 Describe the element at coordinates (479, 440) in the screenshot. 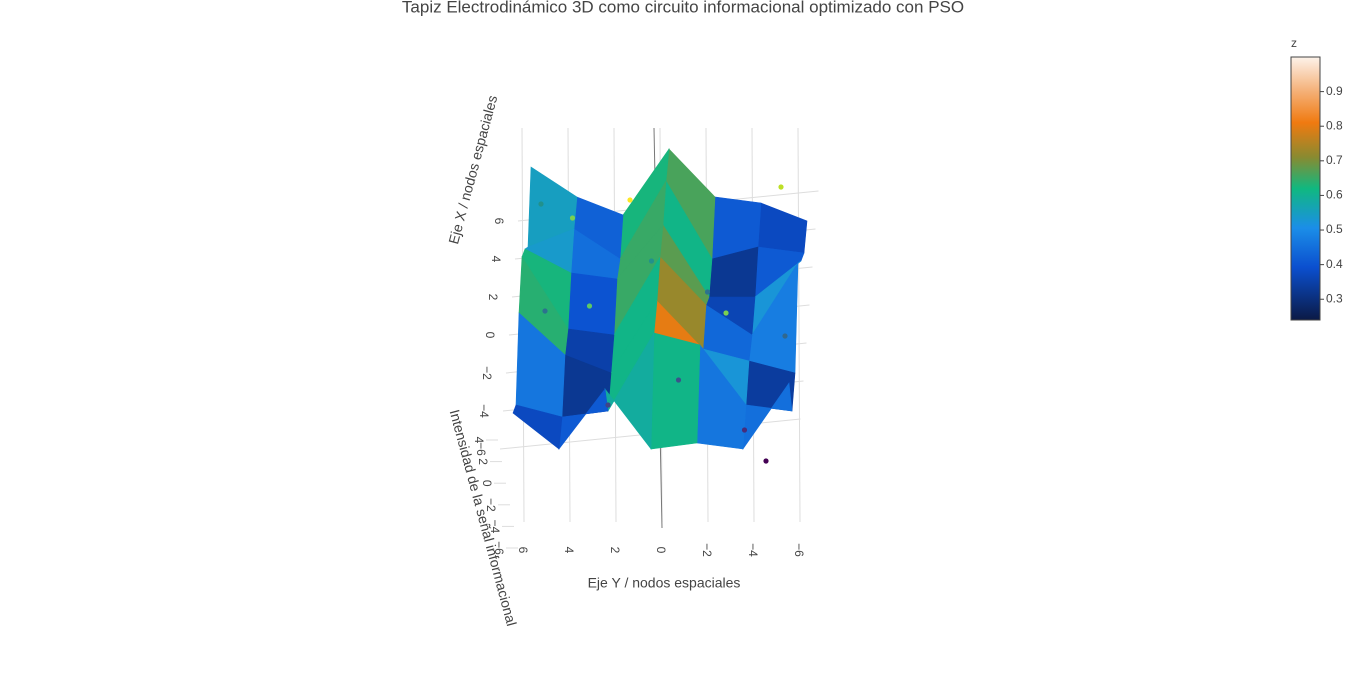

I see `z-tick-label: 4` at that location.